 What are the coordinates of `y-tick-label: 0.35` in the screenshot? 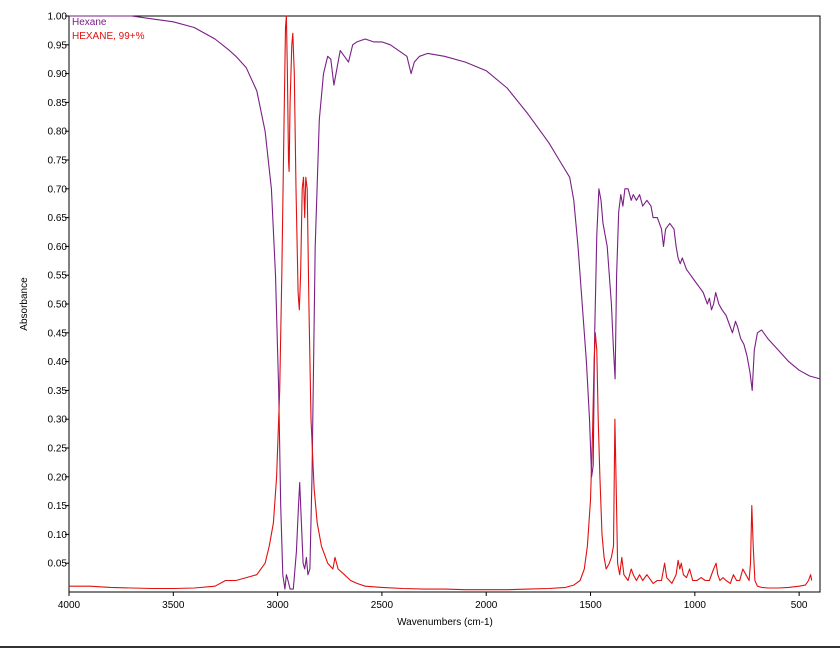 It's located at (58, 391).